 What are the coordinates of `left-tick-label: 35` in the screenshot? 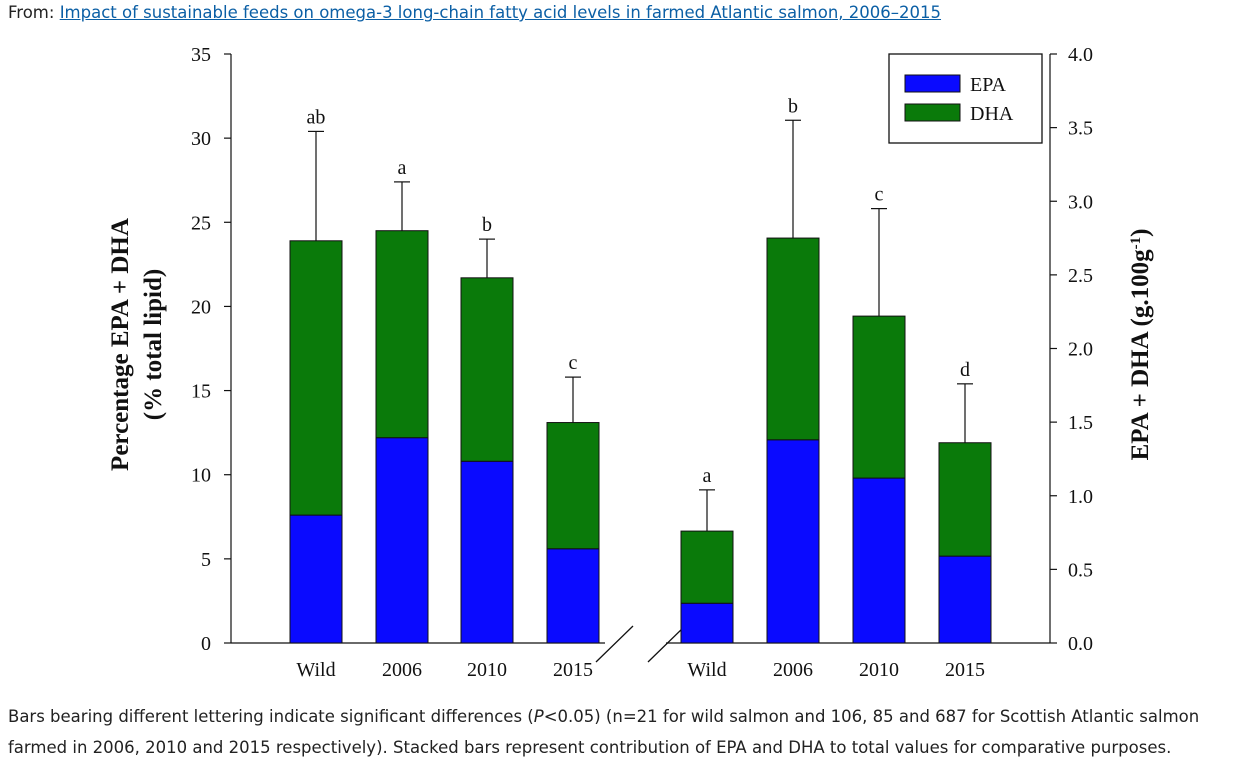 It's located at (201, 55).